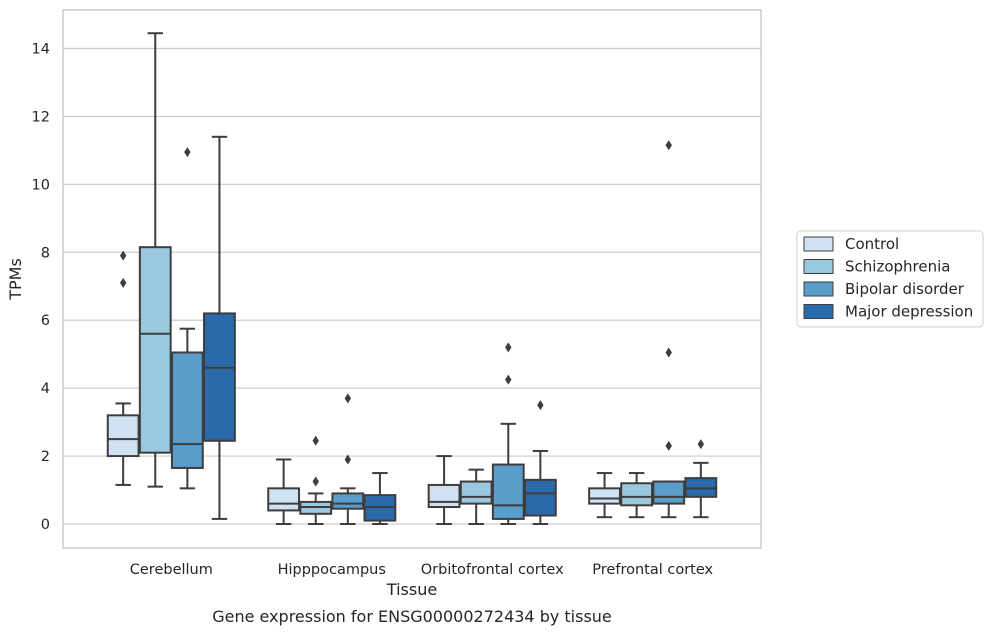 Image resolution: width=992 pixels, height=634 pixels. Describe the element at coordinates (41, 185) in the screenshot. I see `y-tick-label: 10` at that location.